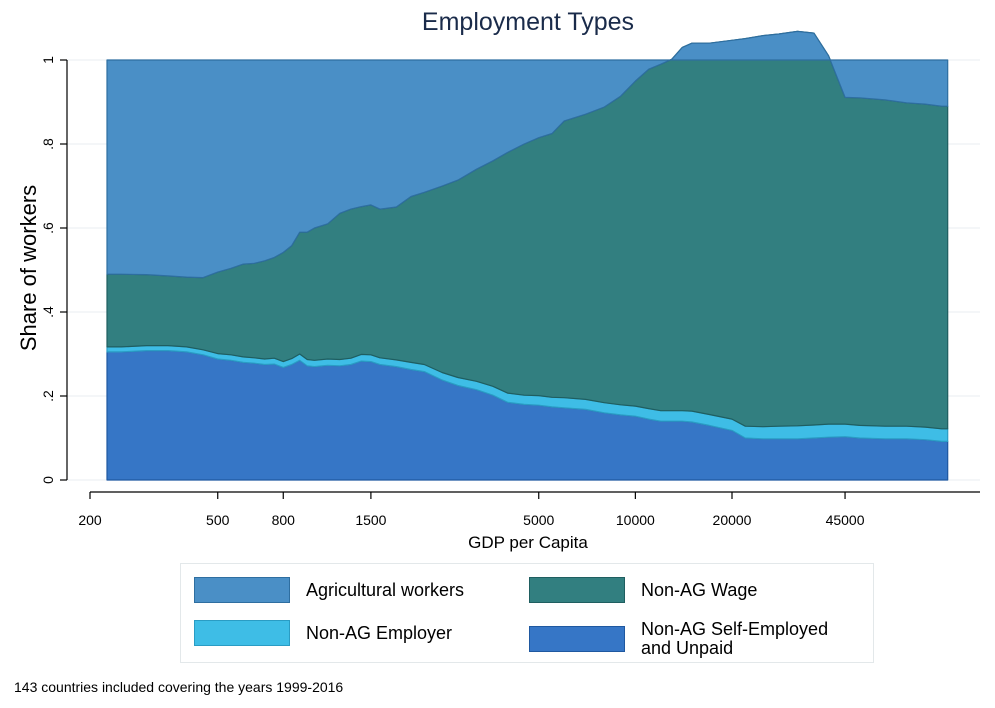 This screenshot has width=995, height=708. Describe the element at coordinates (48, 312) in the screenshot. I see `y-tick-label: .4` at that location.